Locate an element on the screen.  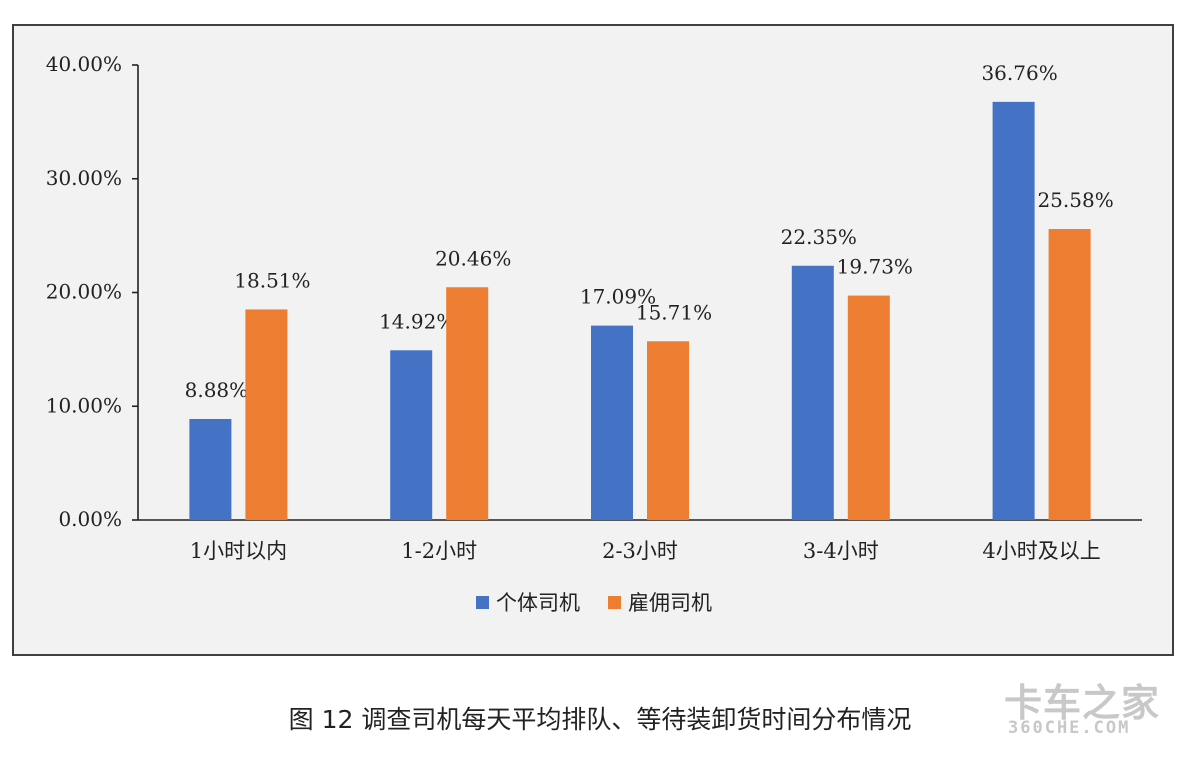
x-category-label: 3-4小时 is located at coordinates (841, 551).